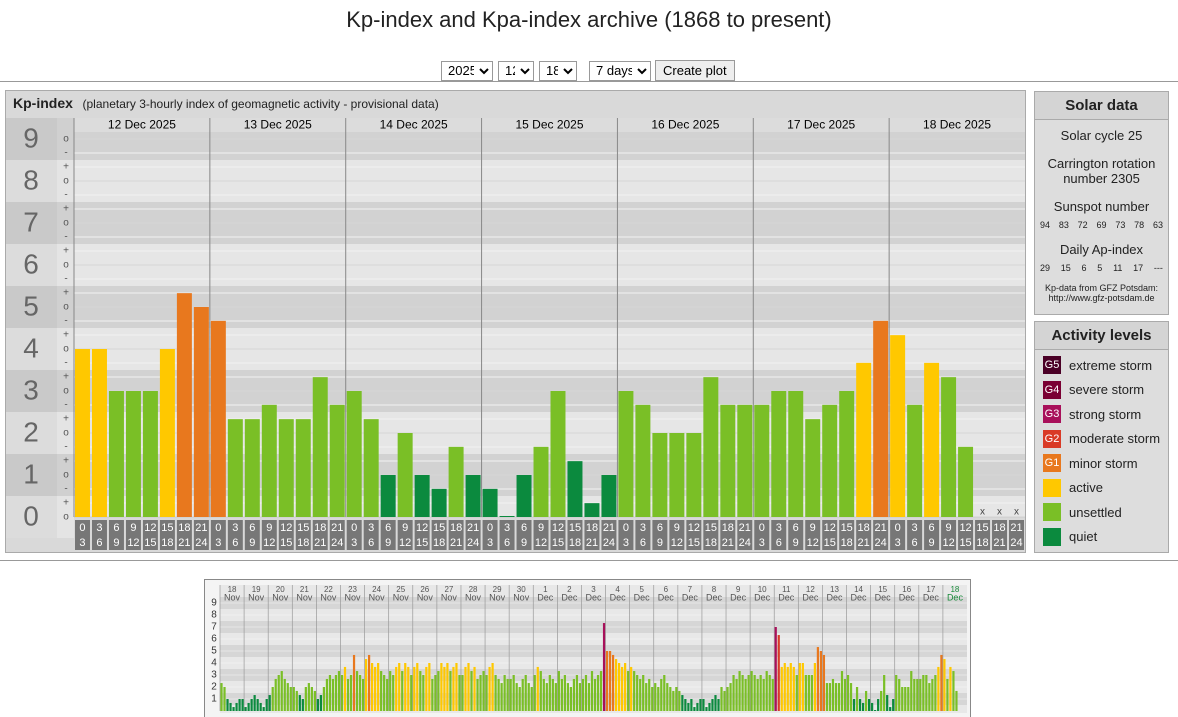 The height and width of the screenshot is (717, 1178). What do you see at coordinates (256, 589) in the screenshot?
I see `mini-day: 19` at bounding box center [256, 589].